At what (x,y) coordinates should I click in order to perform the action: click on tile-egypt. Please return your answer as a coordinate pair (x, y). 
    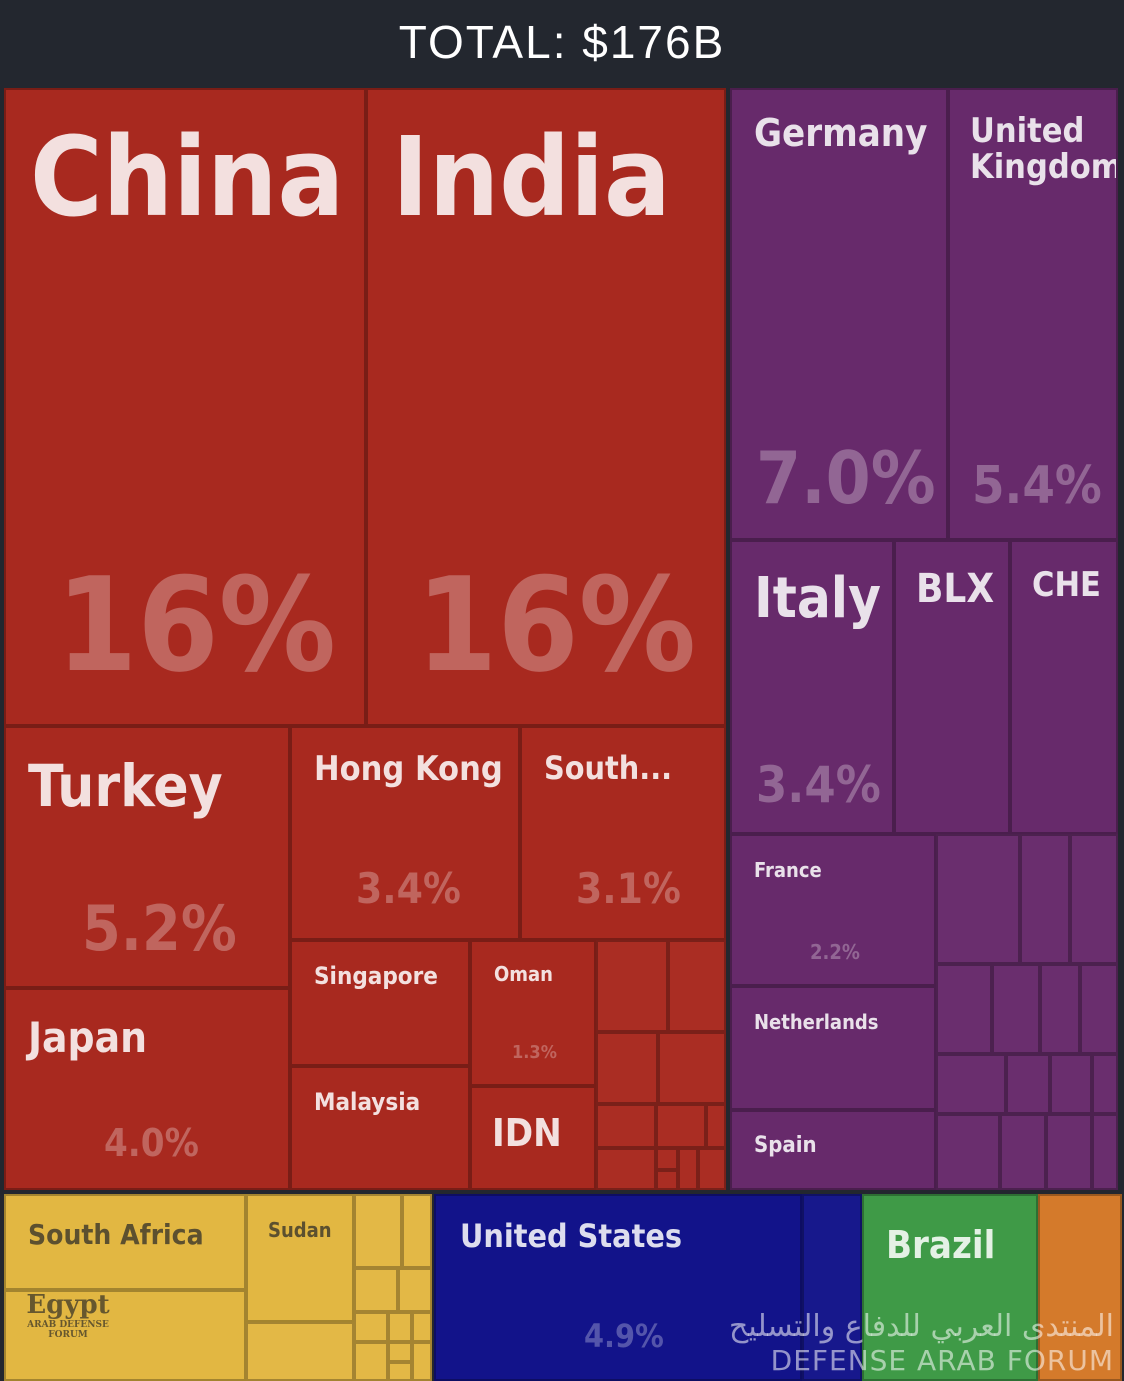
    Looking at the image, I should click on (125, 1335).